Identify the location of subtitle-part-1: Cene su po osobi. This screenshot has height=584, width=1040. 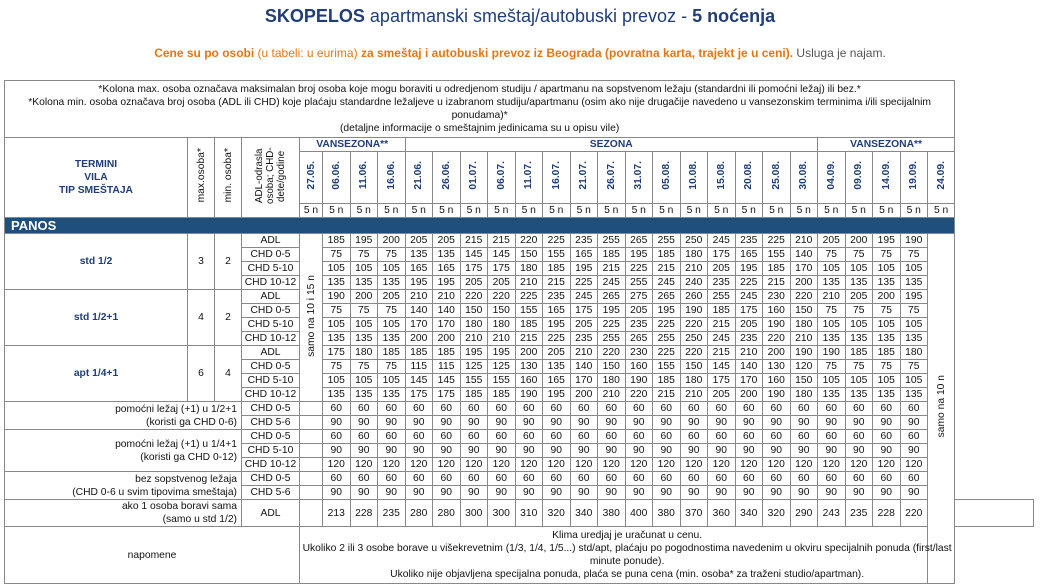
(204, 53).